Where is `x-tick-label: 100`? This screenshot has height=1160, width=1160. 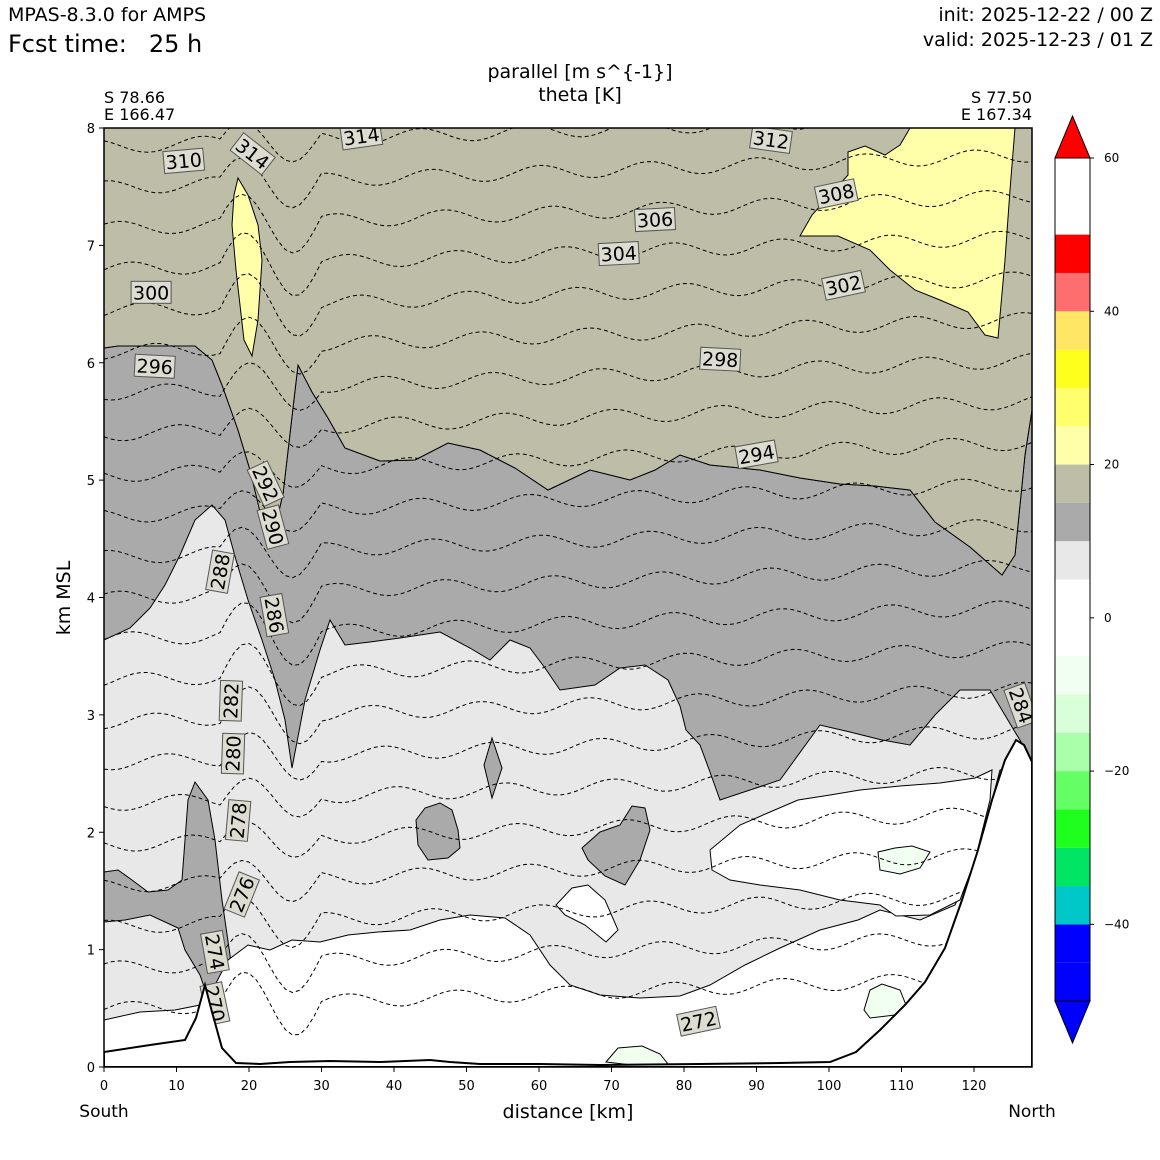 x-tick-label: 100 is located at coordinates (829, 1086).